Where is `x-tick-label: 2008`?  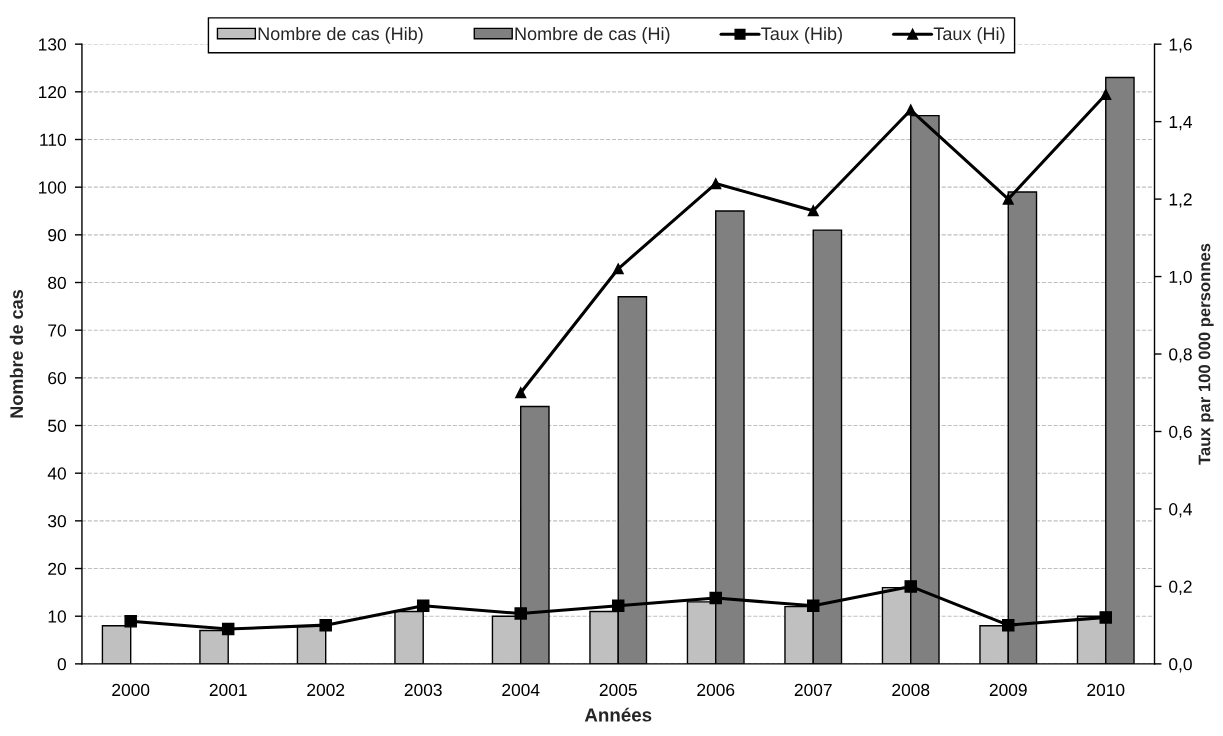
x-tick-label: 2008 is located at coordinates (911, 690).